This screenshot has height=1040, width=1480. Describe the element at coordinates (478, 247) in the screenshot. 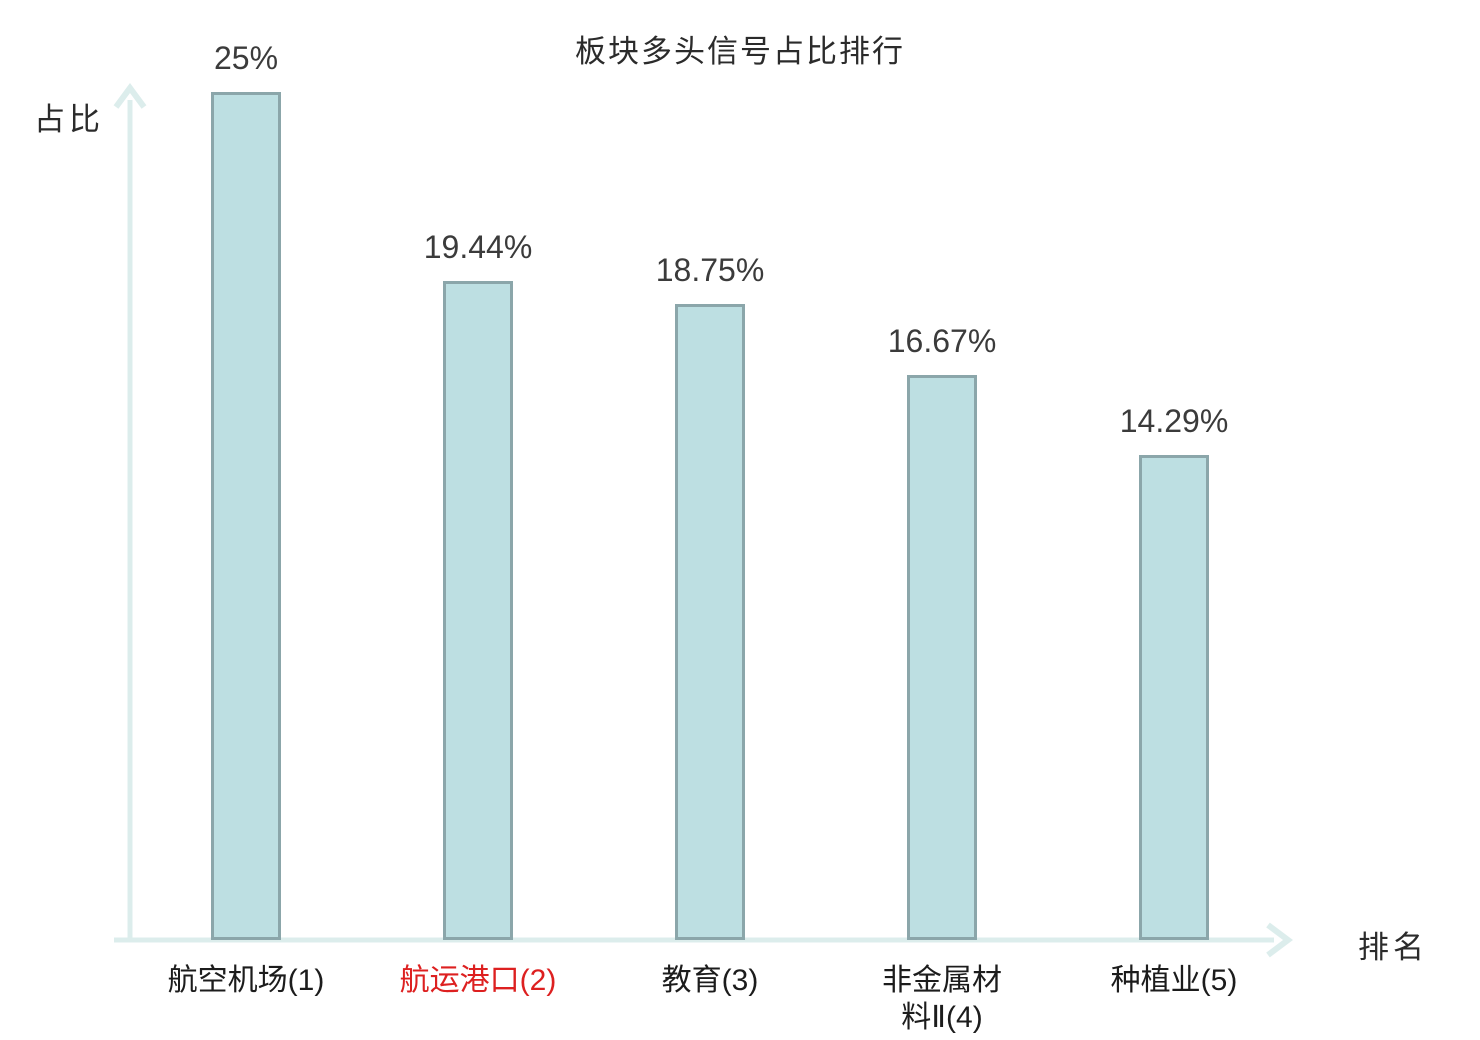

I see `bar-value-label: 19.44%` at that location.